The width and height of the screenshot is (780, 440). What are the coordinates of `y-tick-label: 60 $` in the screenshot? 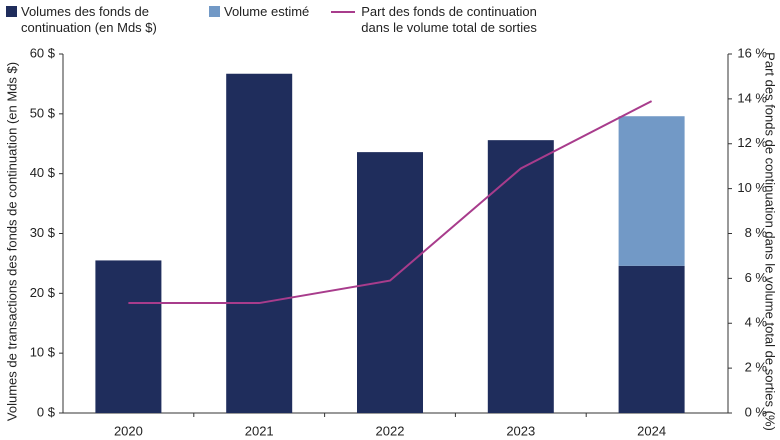 It's located at (43, 52).